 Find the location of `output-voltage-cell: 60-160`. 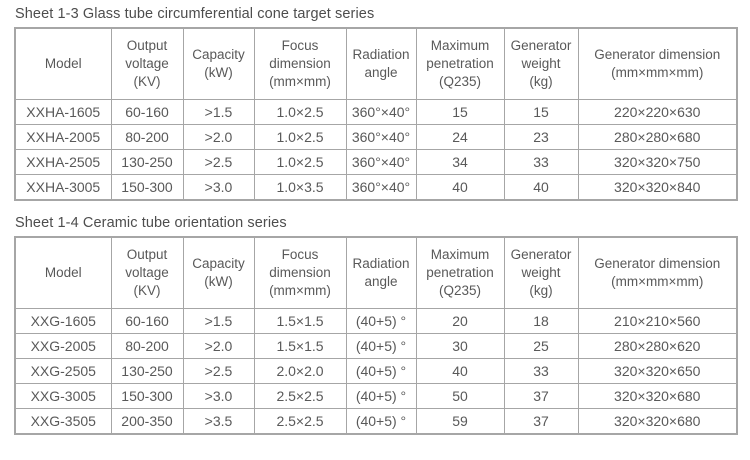

output-voltage-cell: 60-160 is located at coordinates (147, 321).